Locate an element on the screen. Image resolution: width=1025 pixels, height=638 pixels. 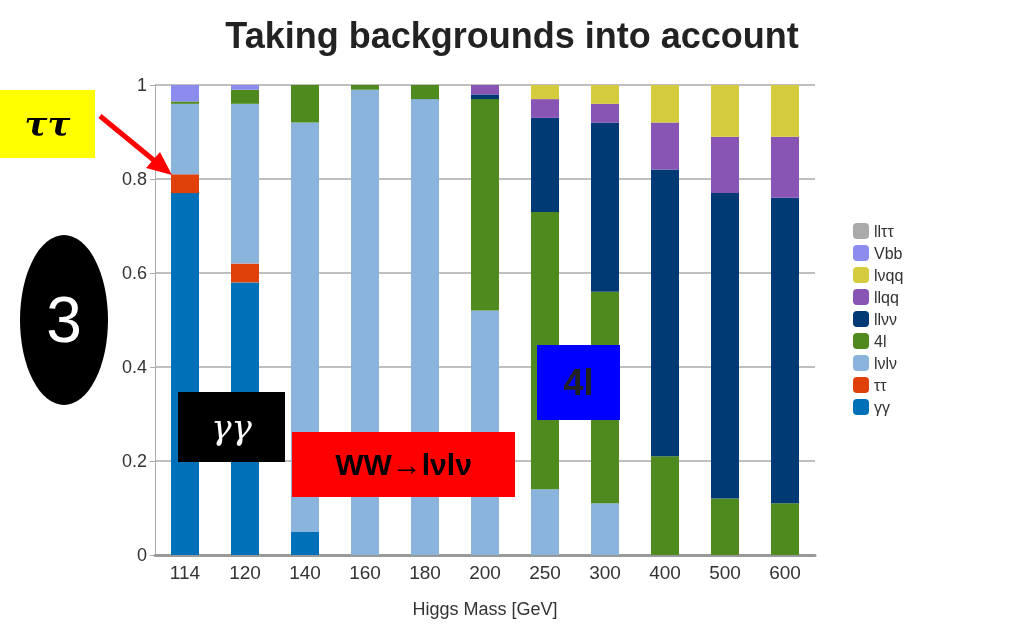
y-tick-label: 0.8 is located at coordinates (134, 179).